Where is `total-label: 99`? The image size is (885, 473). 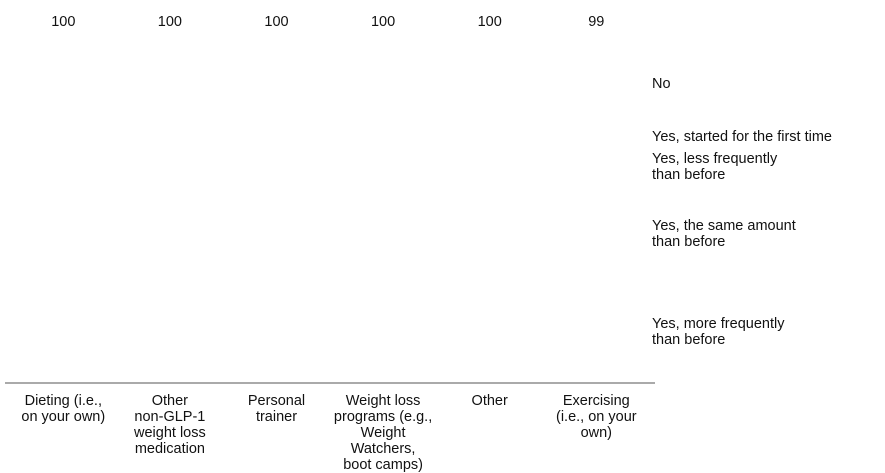
total-label: 99 is located at coordinates (596, 22).